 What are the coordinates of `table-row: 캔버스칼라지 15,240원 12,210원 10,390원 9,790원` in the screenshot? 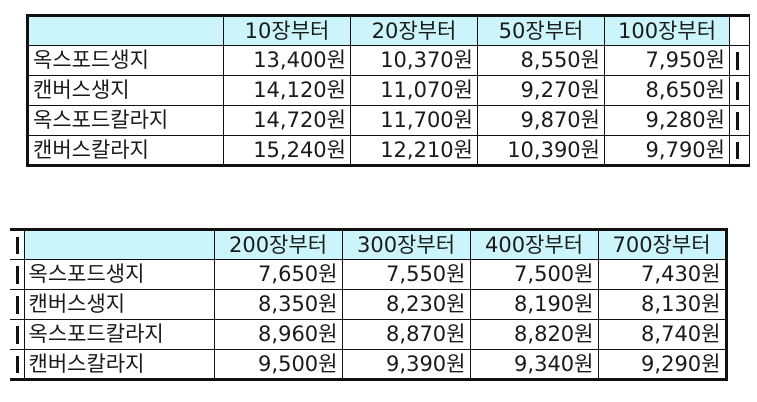 It's located at (388, 150).